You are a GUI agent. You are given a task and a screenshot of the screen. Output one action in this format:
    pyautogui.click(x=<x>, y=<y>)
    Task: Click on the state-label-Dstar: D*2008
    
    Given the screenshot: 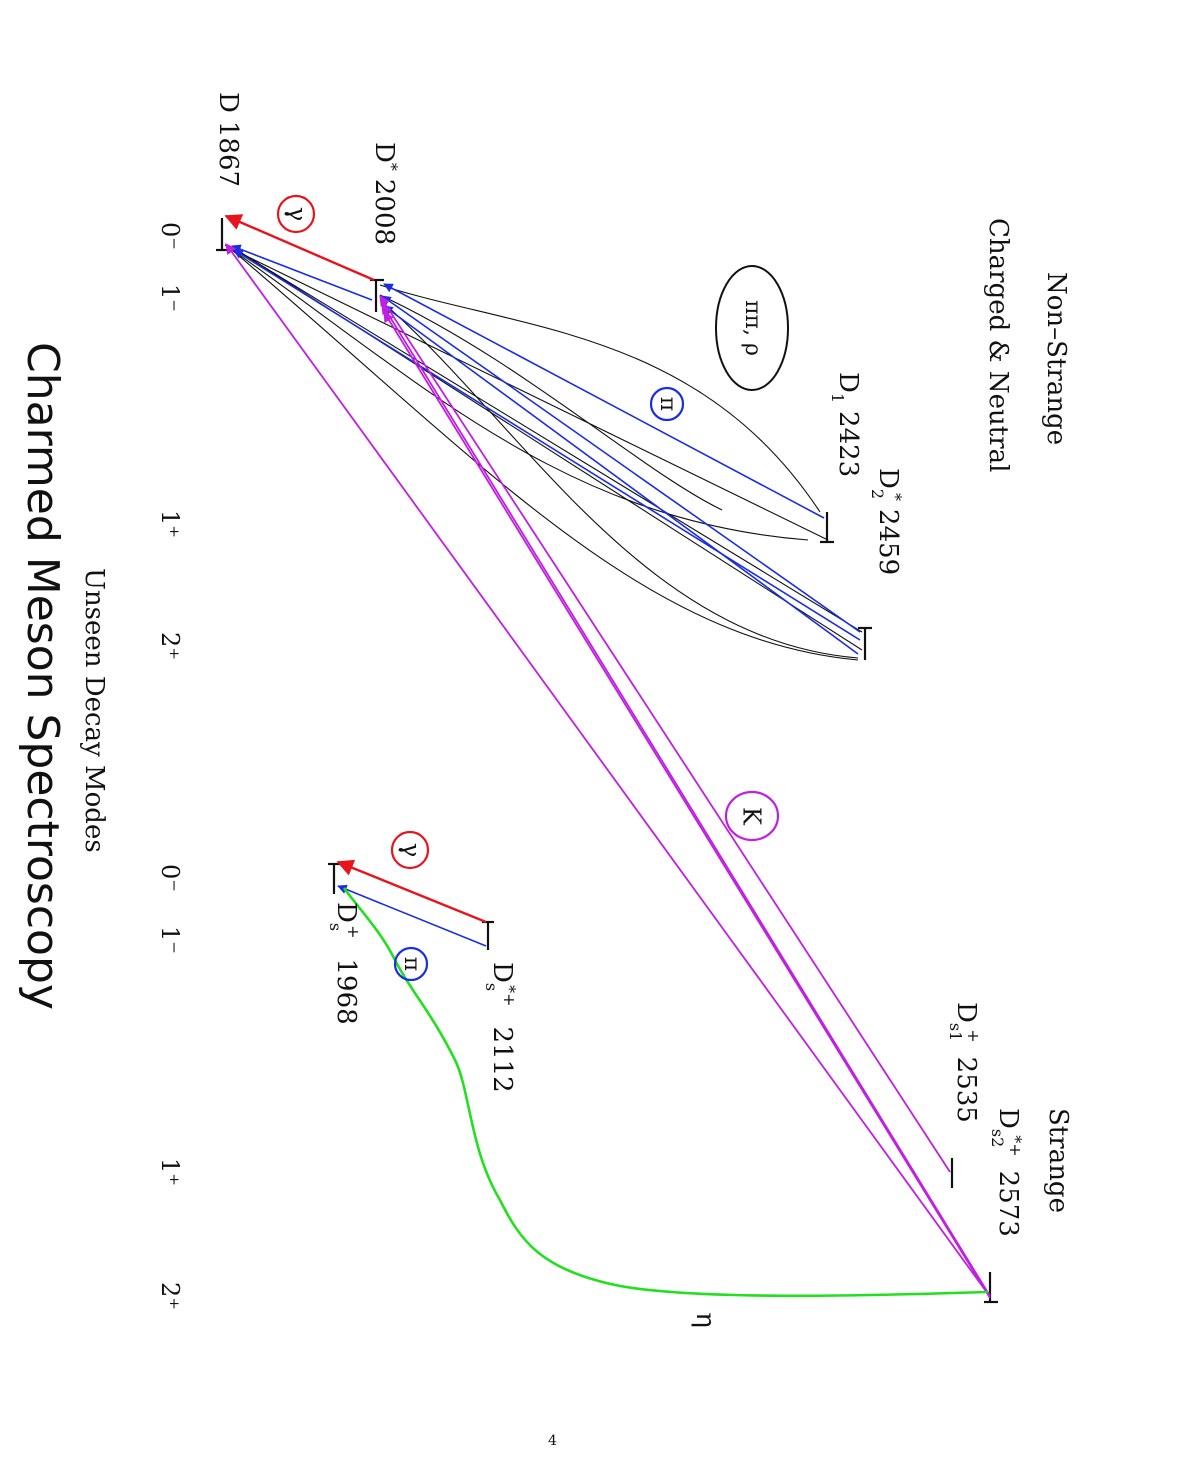 What is the action you would take?
    pyautogui.click(x=385, y=193)
    